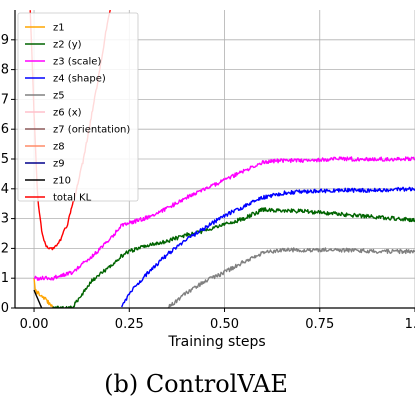 This screenshot has height=415, width=415. Describe the element at coordinates (216, 342) in the screenshot. I see `x-axis-title: Training steps` at that location.